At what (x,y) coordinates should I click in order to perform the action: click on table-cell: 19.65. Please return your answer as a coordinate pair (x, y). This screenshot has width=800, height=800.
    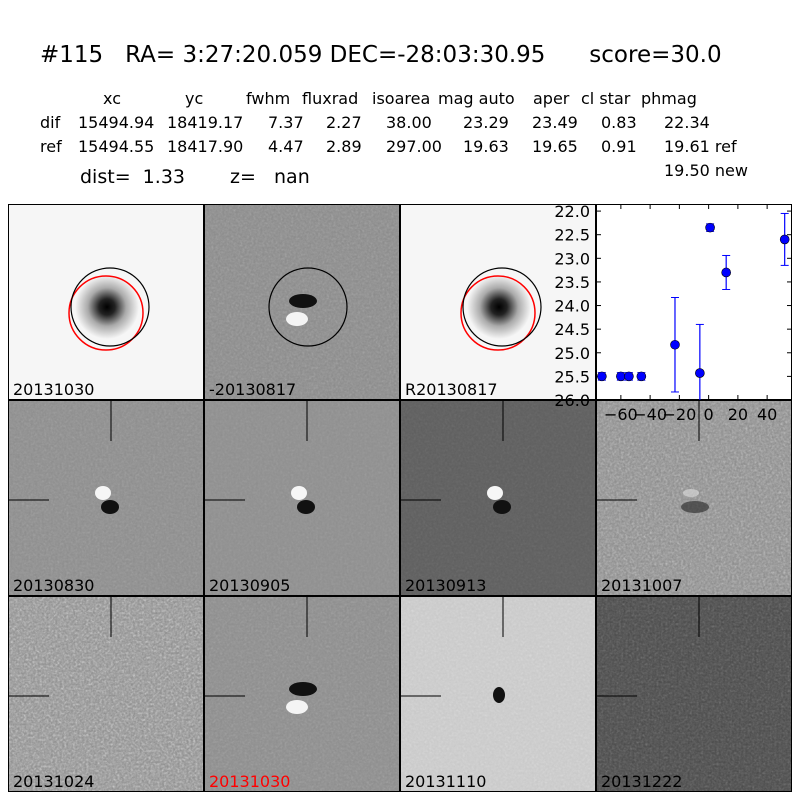
    Looking at the image, I should click on (555, 146).